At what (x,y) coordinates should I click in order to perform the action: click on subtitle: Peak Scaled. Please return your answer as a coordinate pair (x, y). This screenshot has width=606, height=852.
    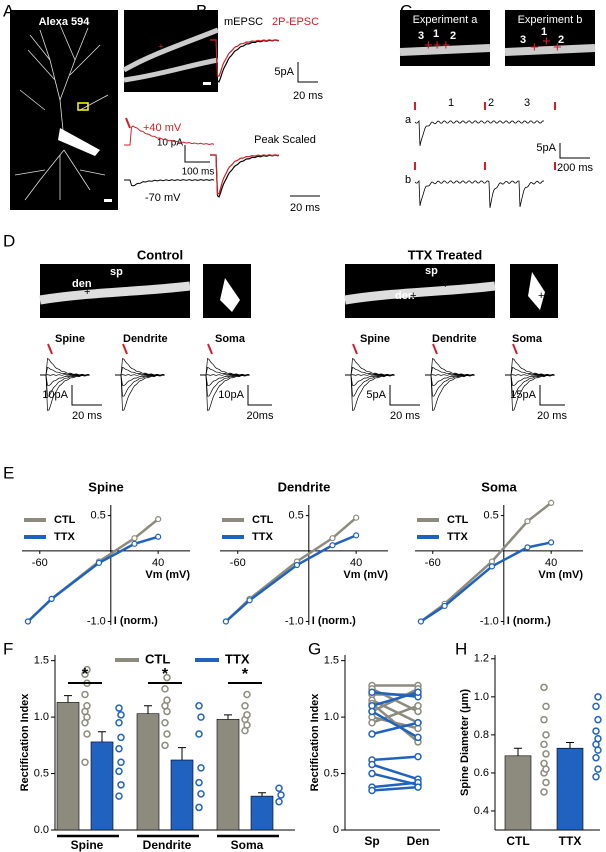
    Looking at the image, I should click on (285, 140).